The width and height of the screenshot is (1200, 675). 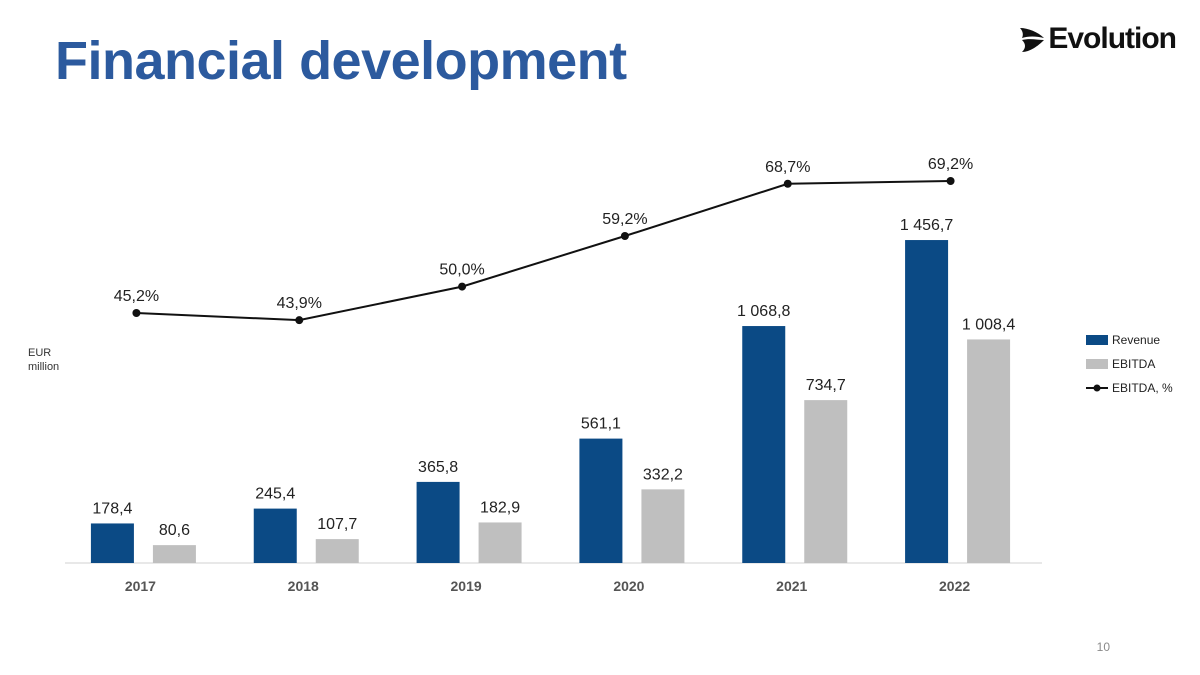 I want to click on legend-item-ebitda-margin: EBITDA, %, so click(x=1129, y=388).